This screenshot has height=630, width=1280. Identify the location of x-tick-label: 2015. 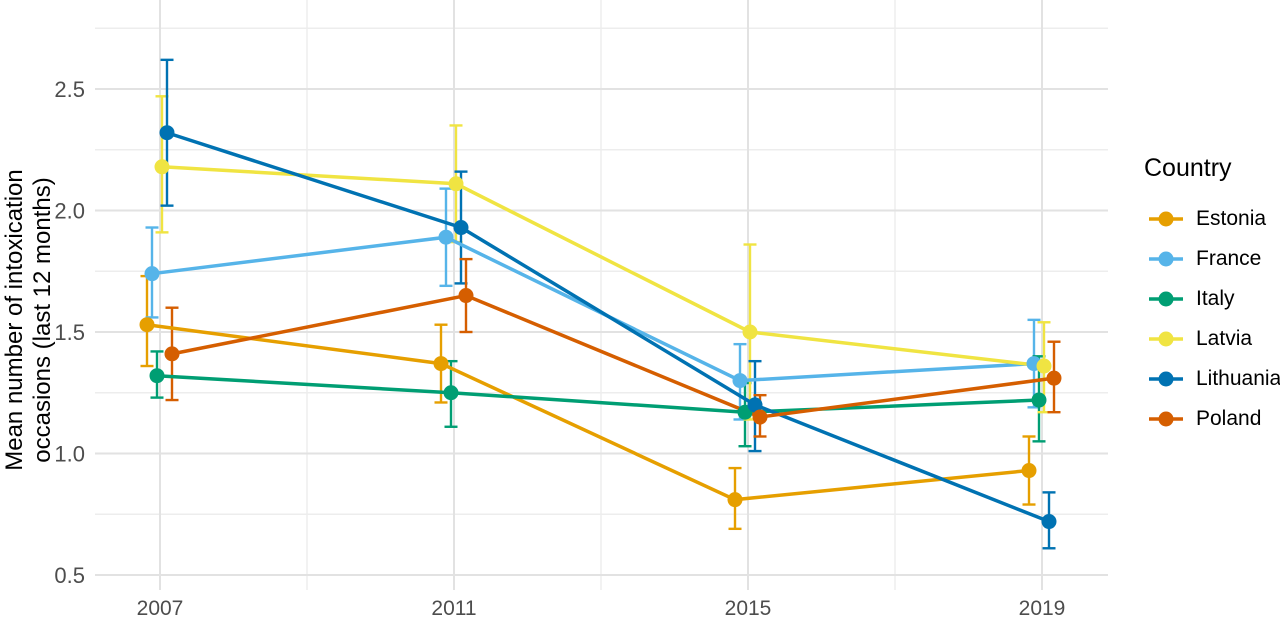
(748, 608).